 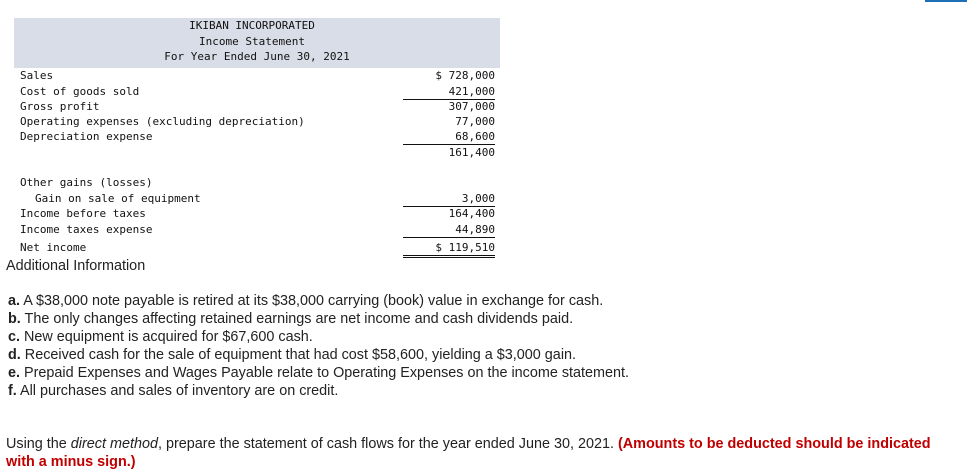 What do you see at coordinates (449, 249) in the screenshot?
I see `row-amount: $ 119,510` at bounding box center [449, 249].